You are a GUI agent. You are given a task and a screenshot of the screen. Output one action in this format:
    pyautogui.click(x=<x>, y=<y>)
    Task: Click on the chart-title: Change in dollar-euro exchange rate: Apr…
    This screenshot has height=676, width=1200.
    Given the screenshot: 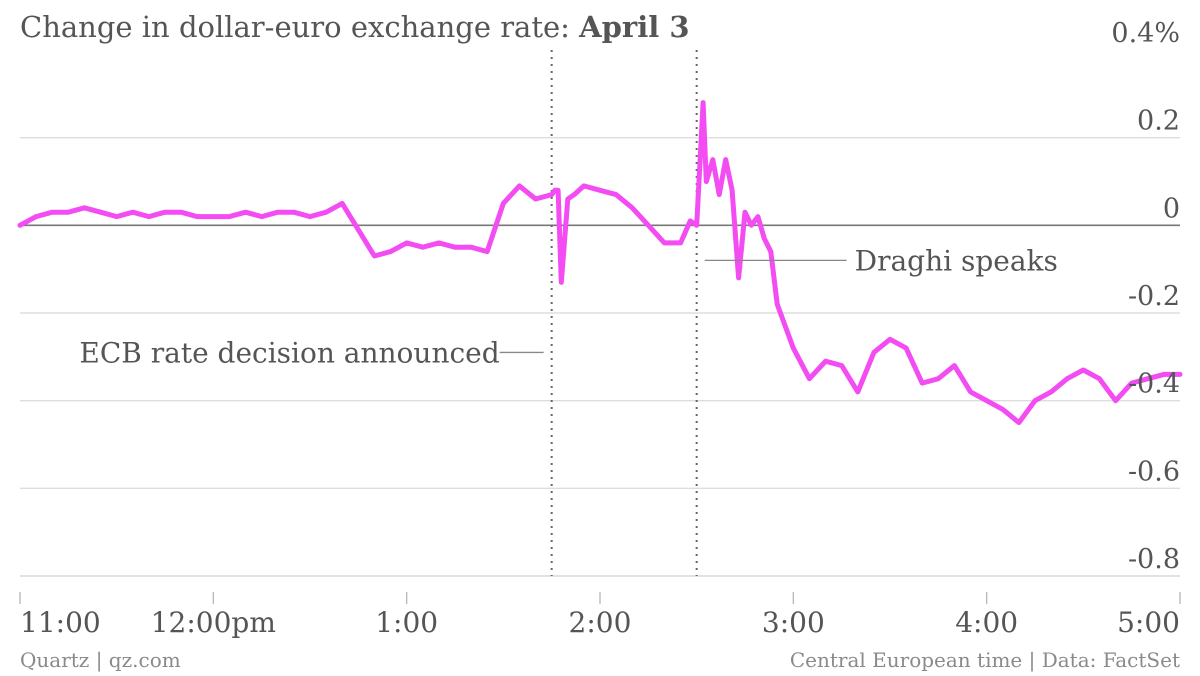 What is the action you would take?
    pyautogui.click(x=355, y=27)
    